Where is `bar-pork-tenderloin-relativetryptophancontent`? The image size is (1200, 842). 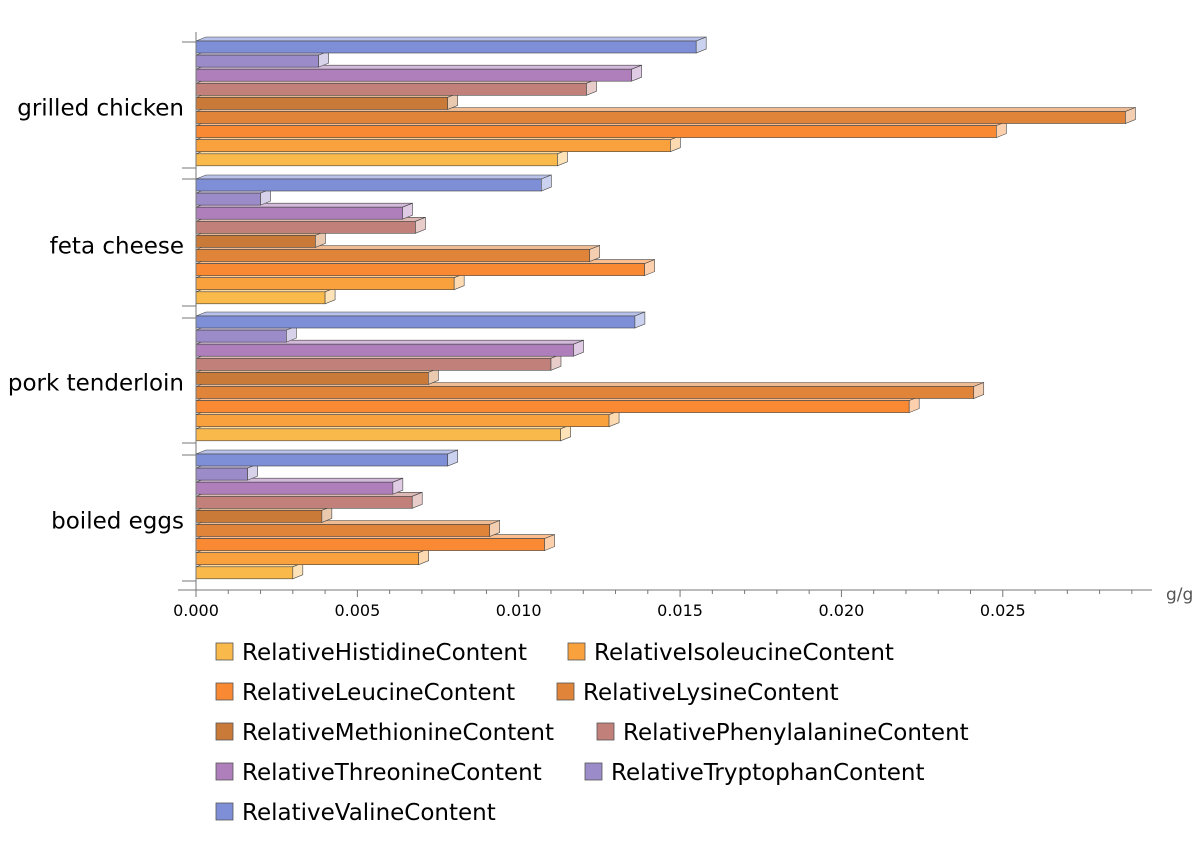
bar-pork-tenderloin-relativetryptophancontent is located at coordinates (246, 334).